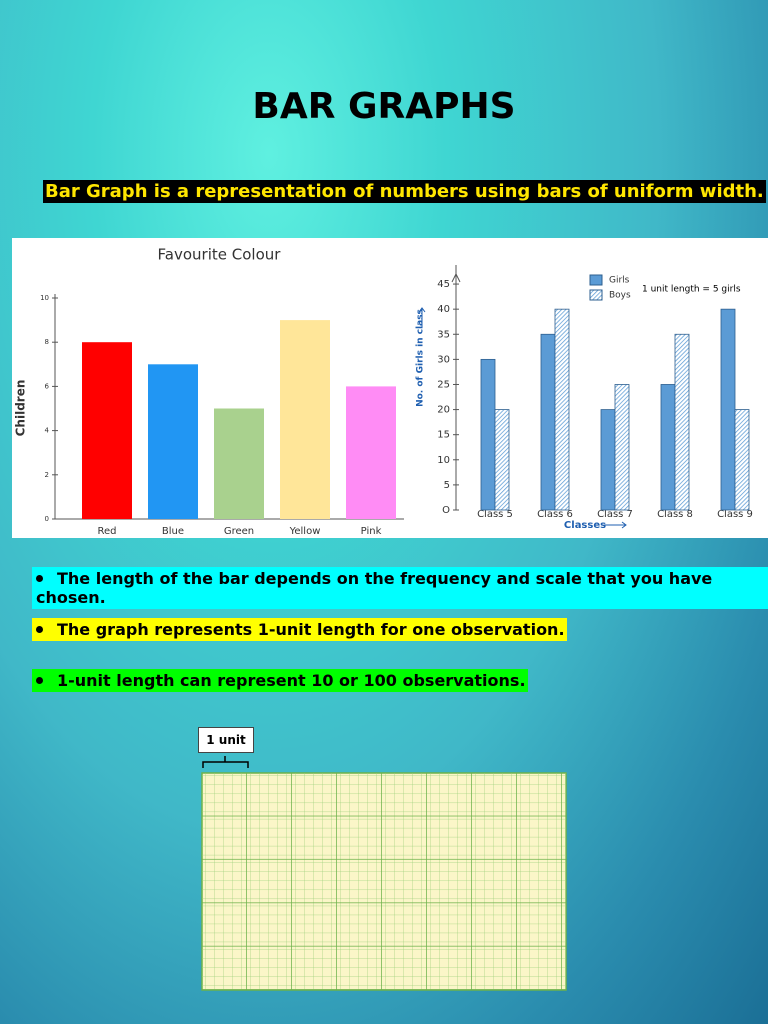 This screenshot has width=768, height=1024. I want to click on x-tick-label: Class 8, so click(675, 514).